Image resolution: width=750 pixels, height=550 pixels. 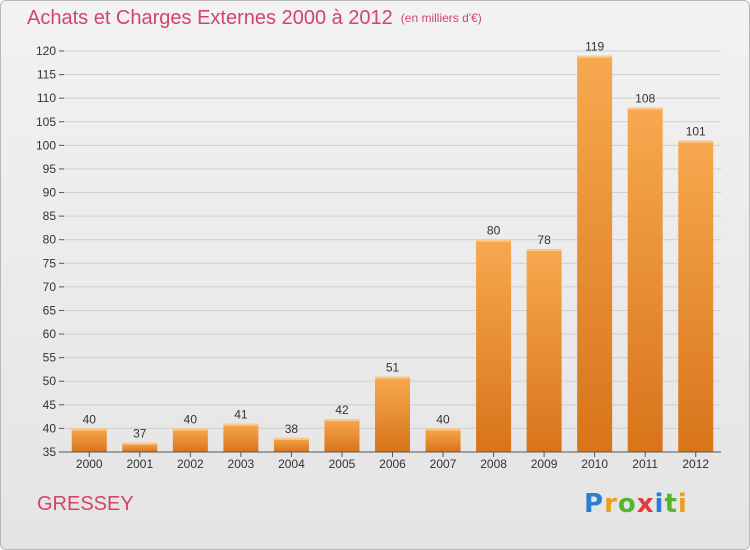 I want to click on proxiti-logo: Proxiti, so click(x=636, y=504).